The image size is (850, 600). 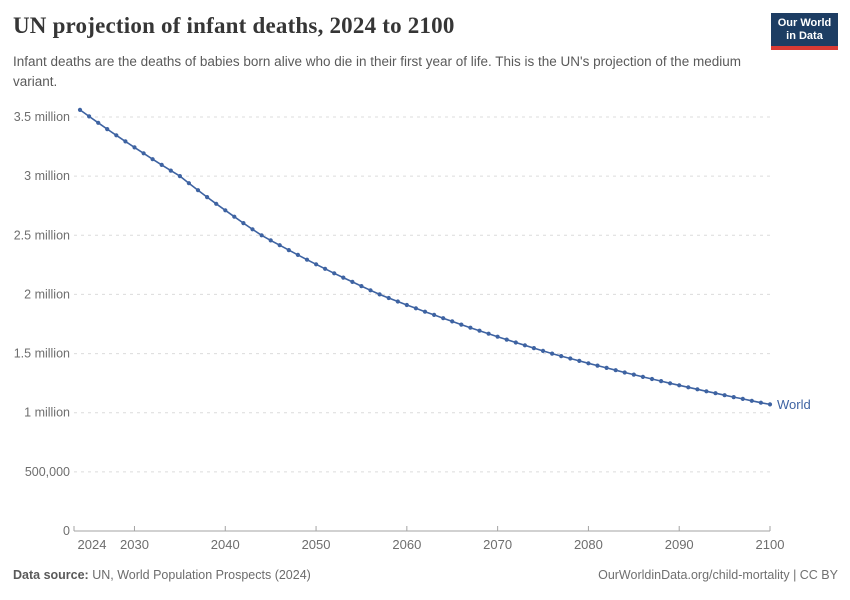 I want to click on x-axis-tick-label: 2070, so click(x=497, y=544).